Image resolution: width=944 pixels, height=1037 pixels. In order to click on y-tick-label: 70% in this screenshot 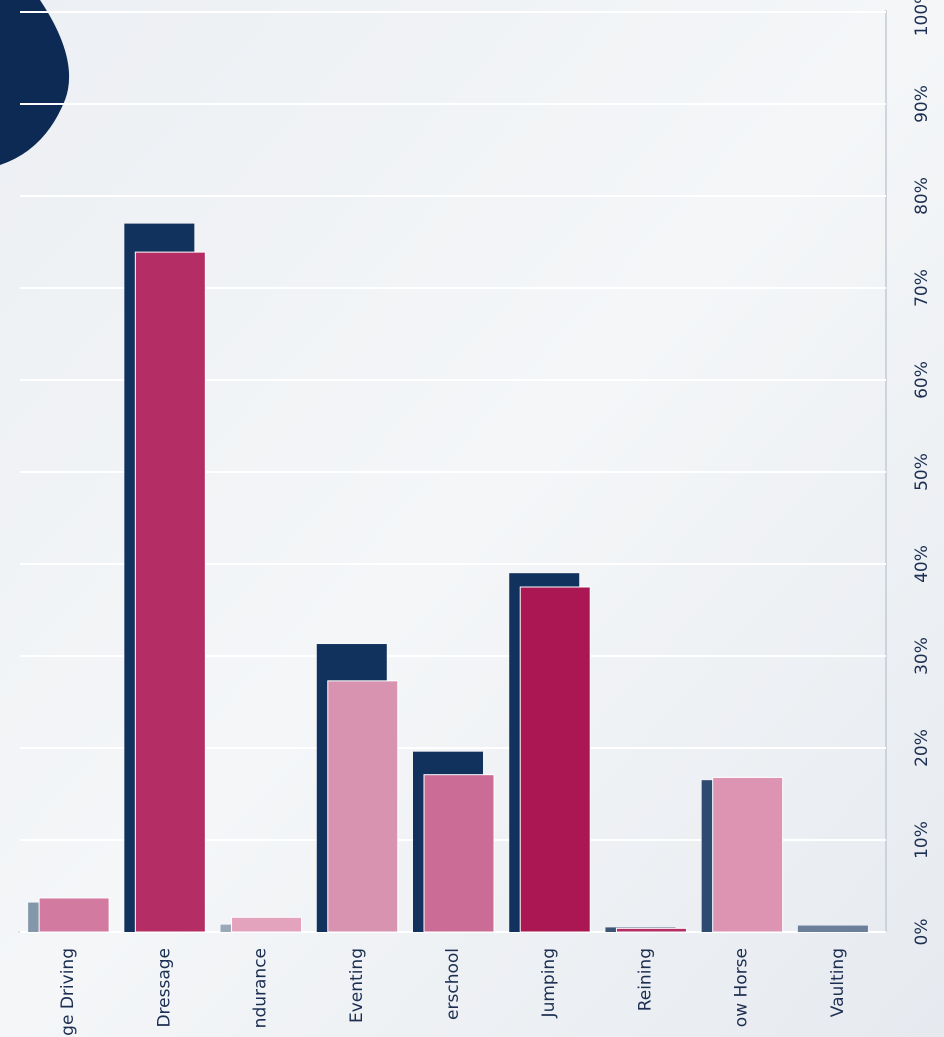, I will do `click(922, 288)`.